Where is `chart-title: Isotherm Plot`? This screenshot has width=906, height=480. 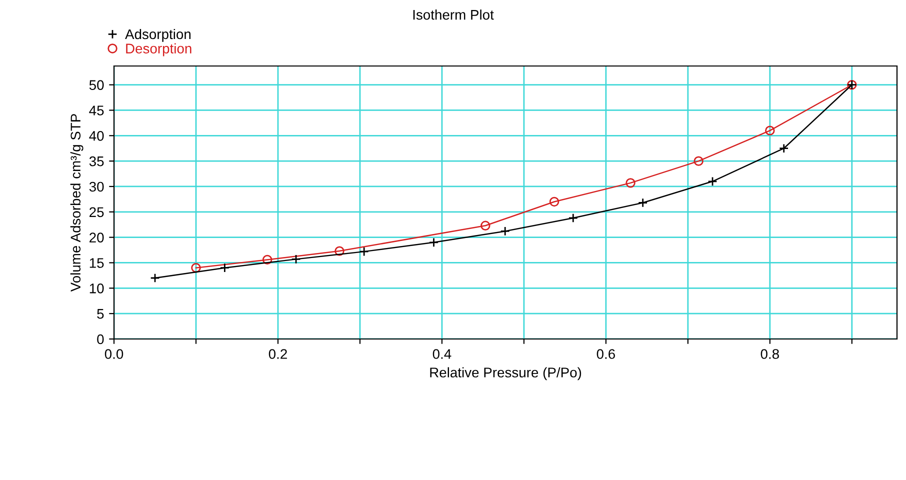
chart-title: Isotherm Plot is located at coordinates (453, 15).